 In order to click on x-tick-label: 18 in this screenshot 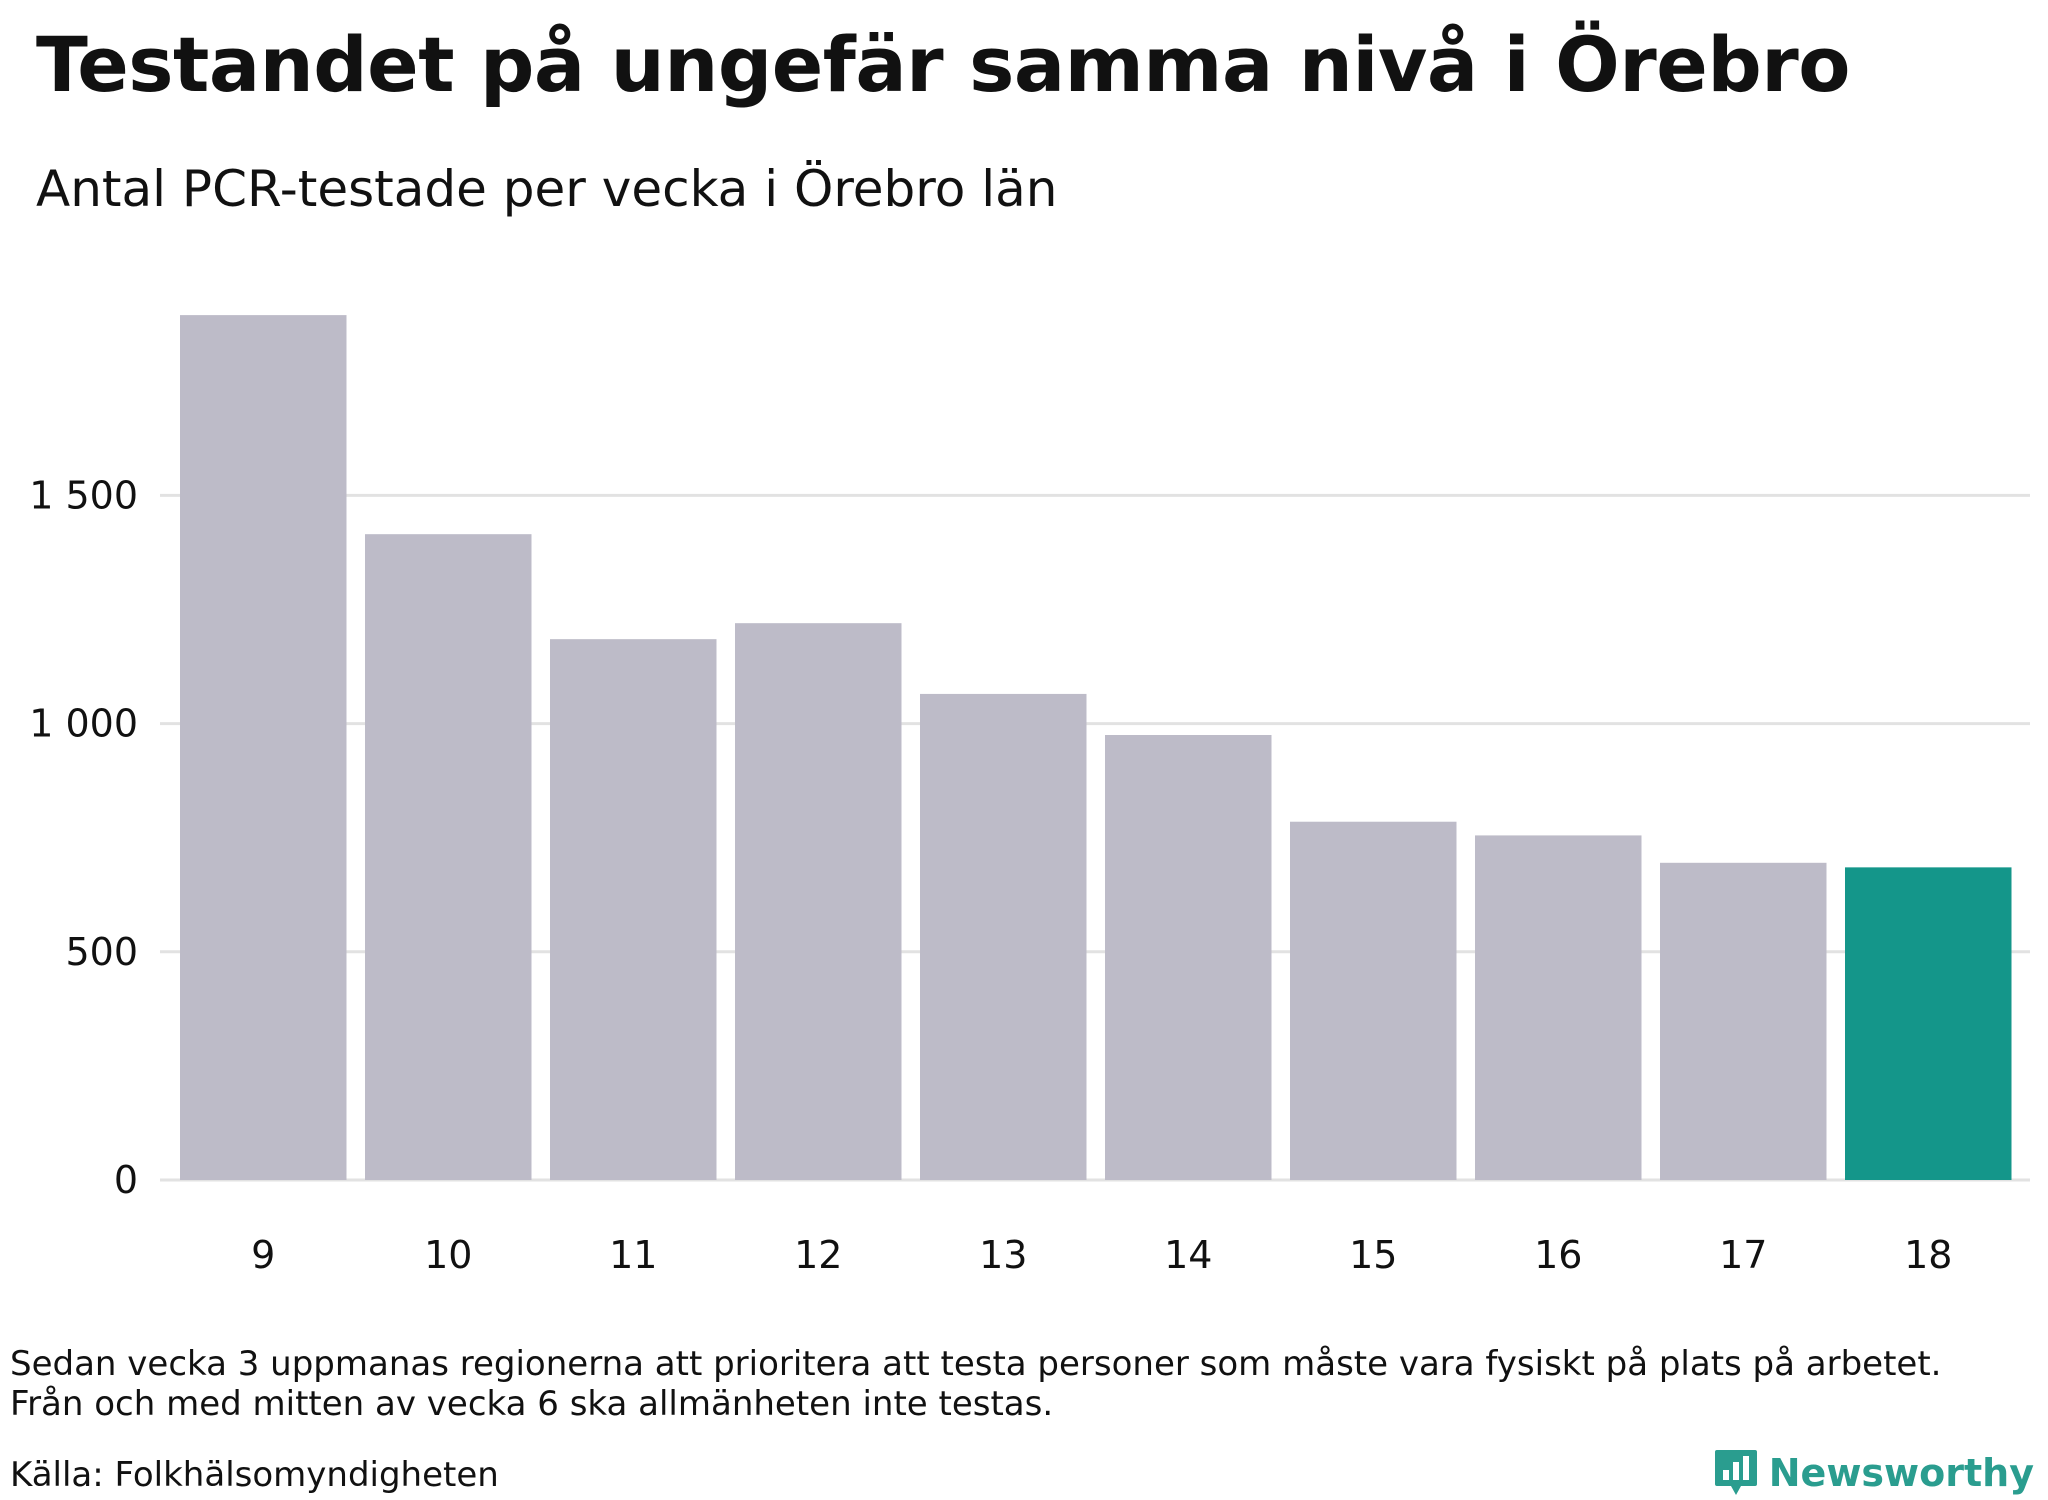, I will do `click(1928, 1255)`.